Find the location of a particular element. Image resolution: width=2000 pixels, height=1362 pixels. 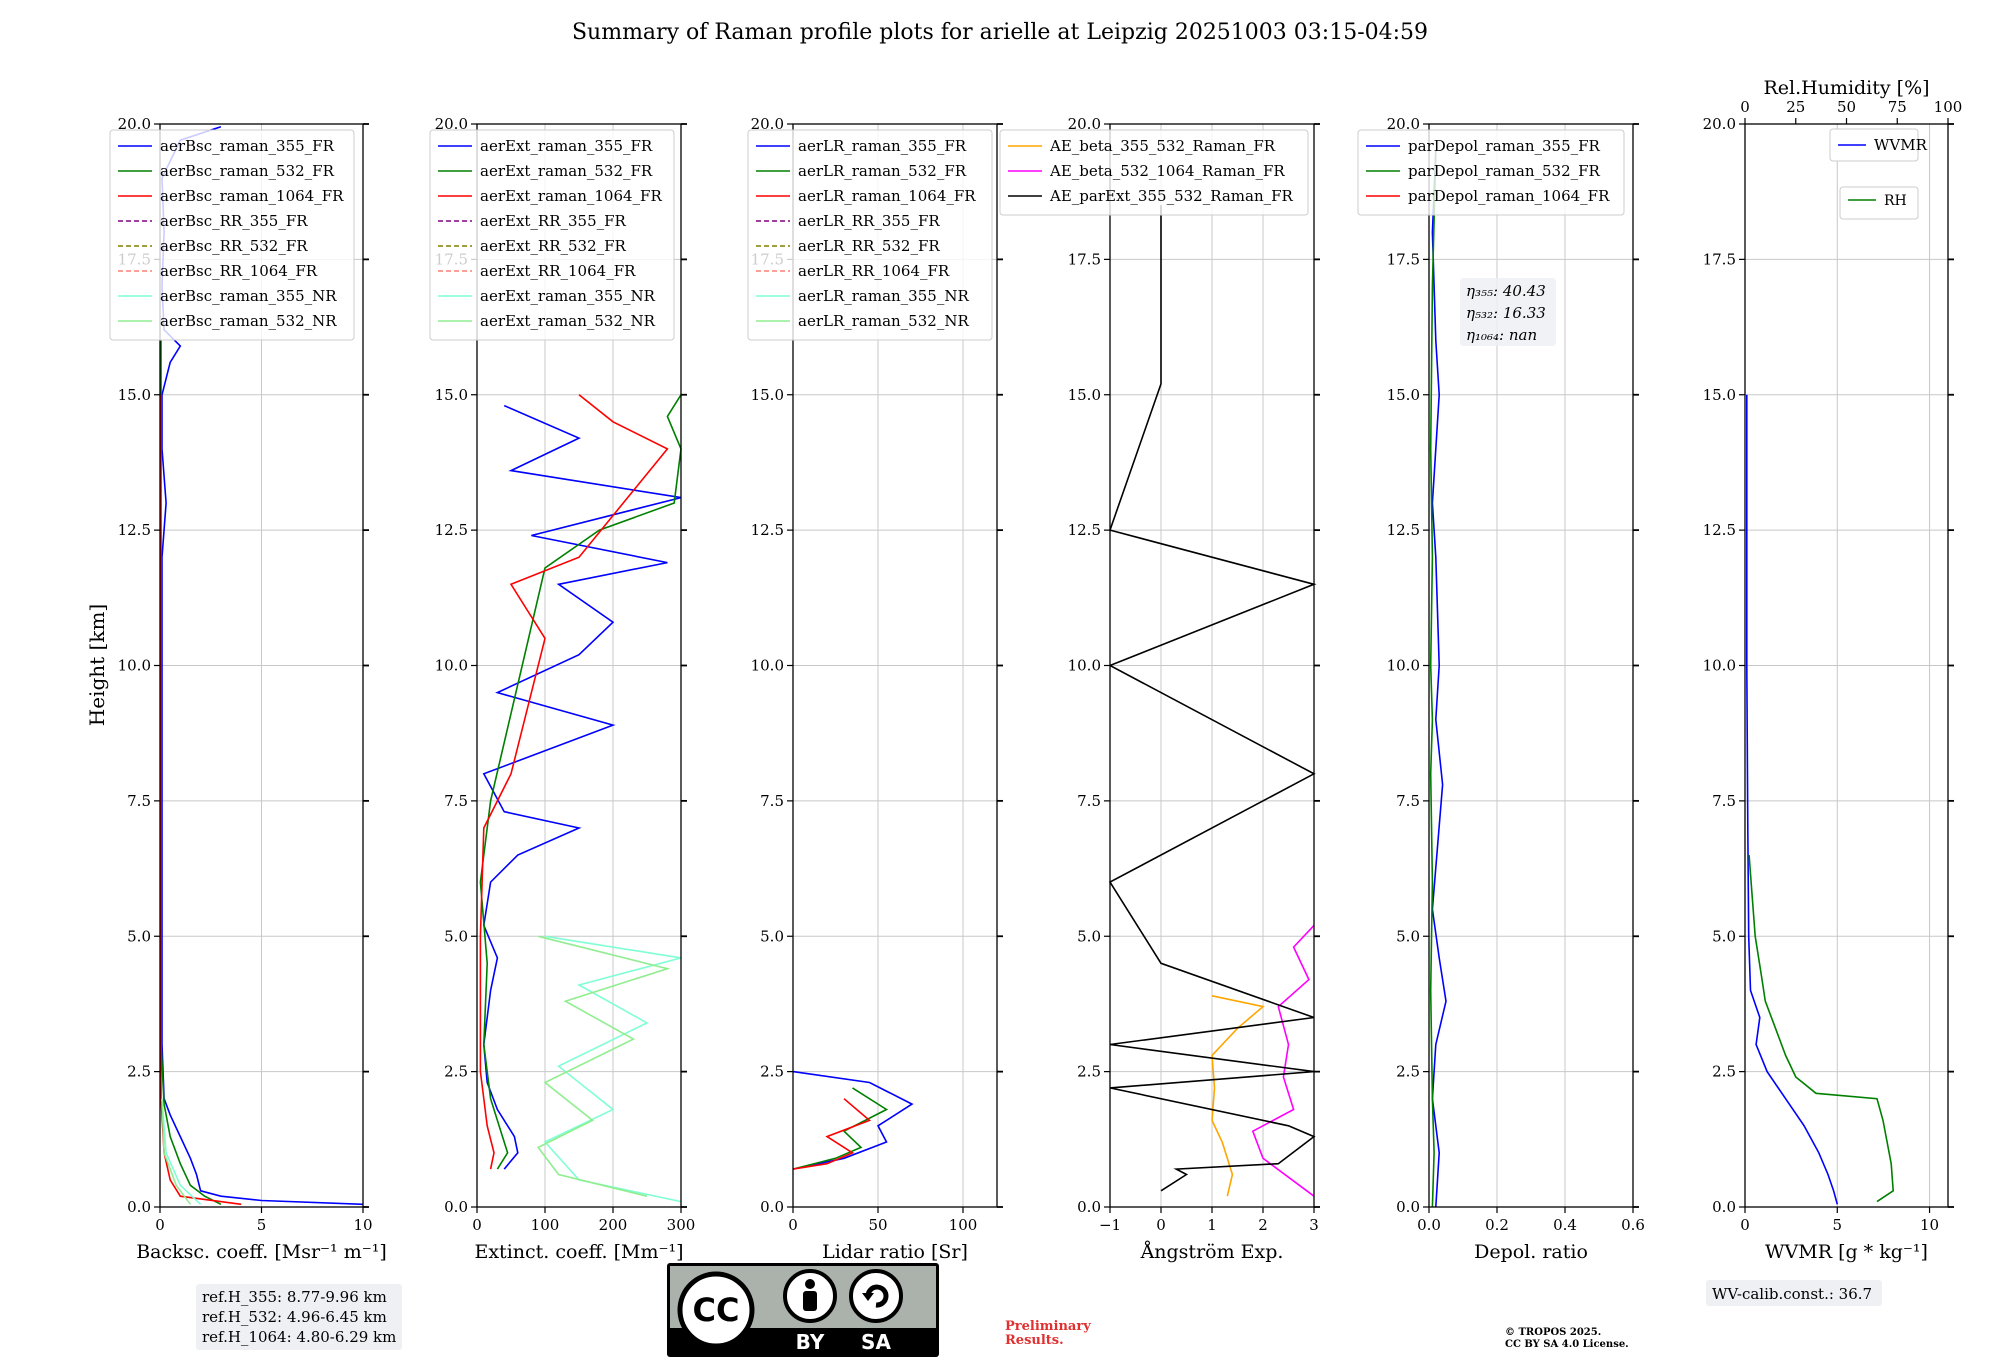

copyright-line-1: © TROPOS 2025. is located at coordinates (1553, 1332).